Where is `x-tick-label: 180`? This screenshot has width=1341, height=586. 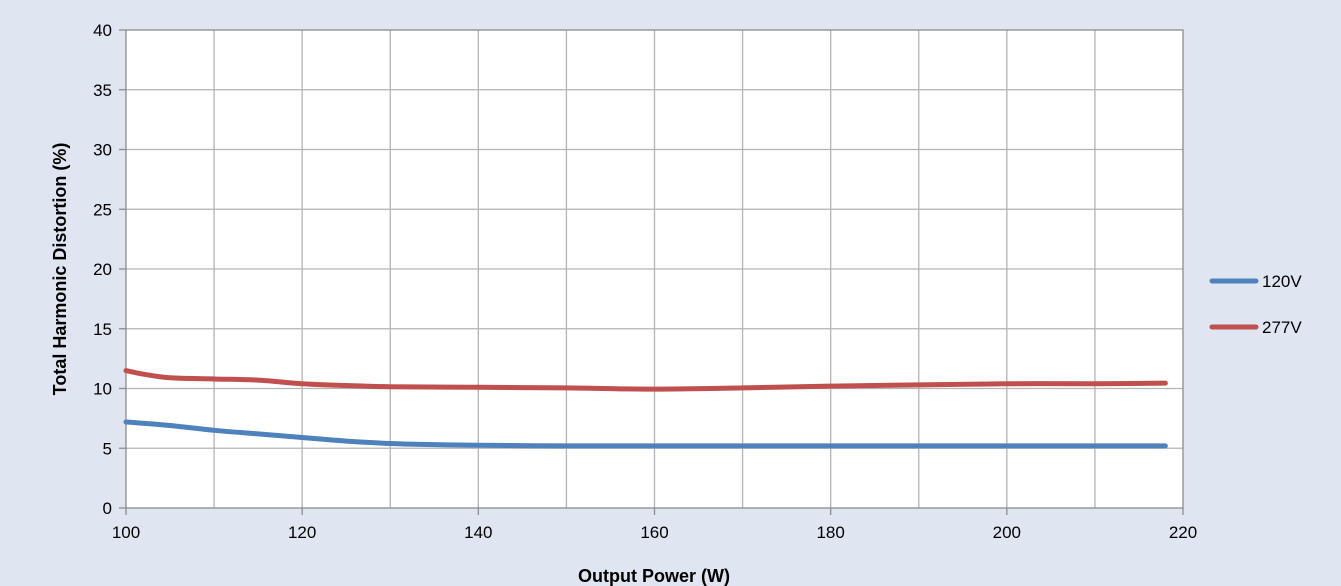 x-tick-label: 180 is located at coordinates (830, 532).